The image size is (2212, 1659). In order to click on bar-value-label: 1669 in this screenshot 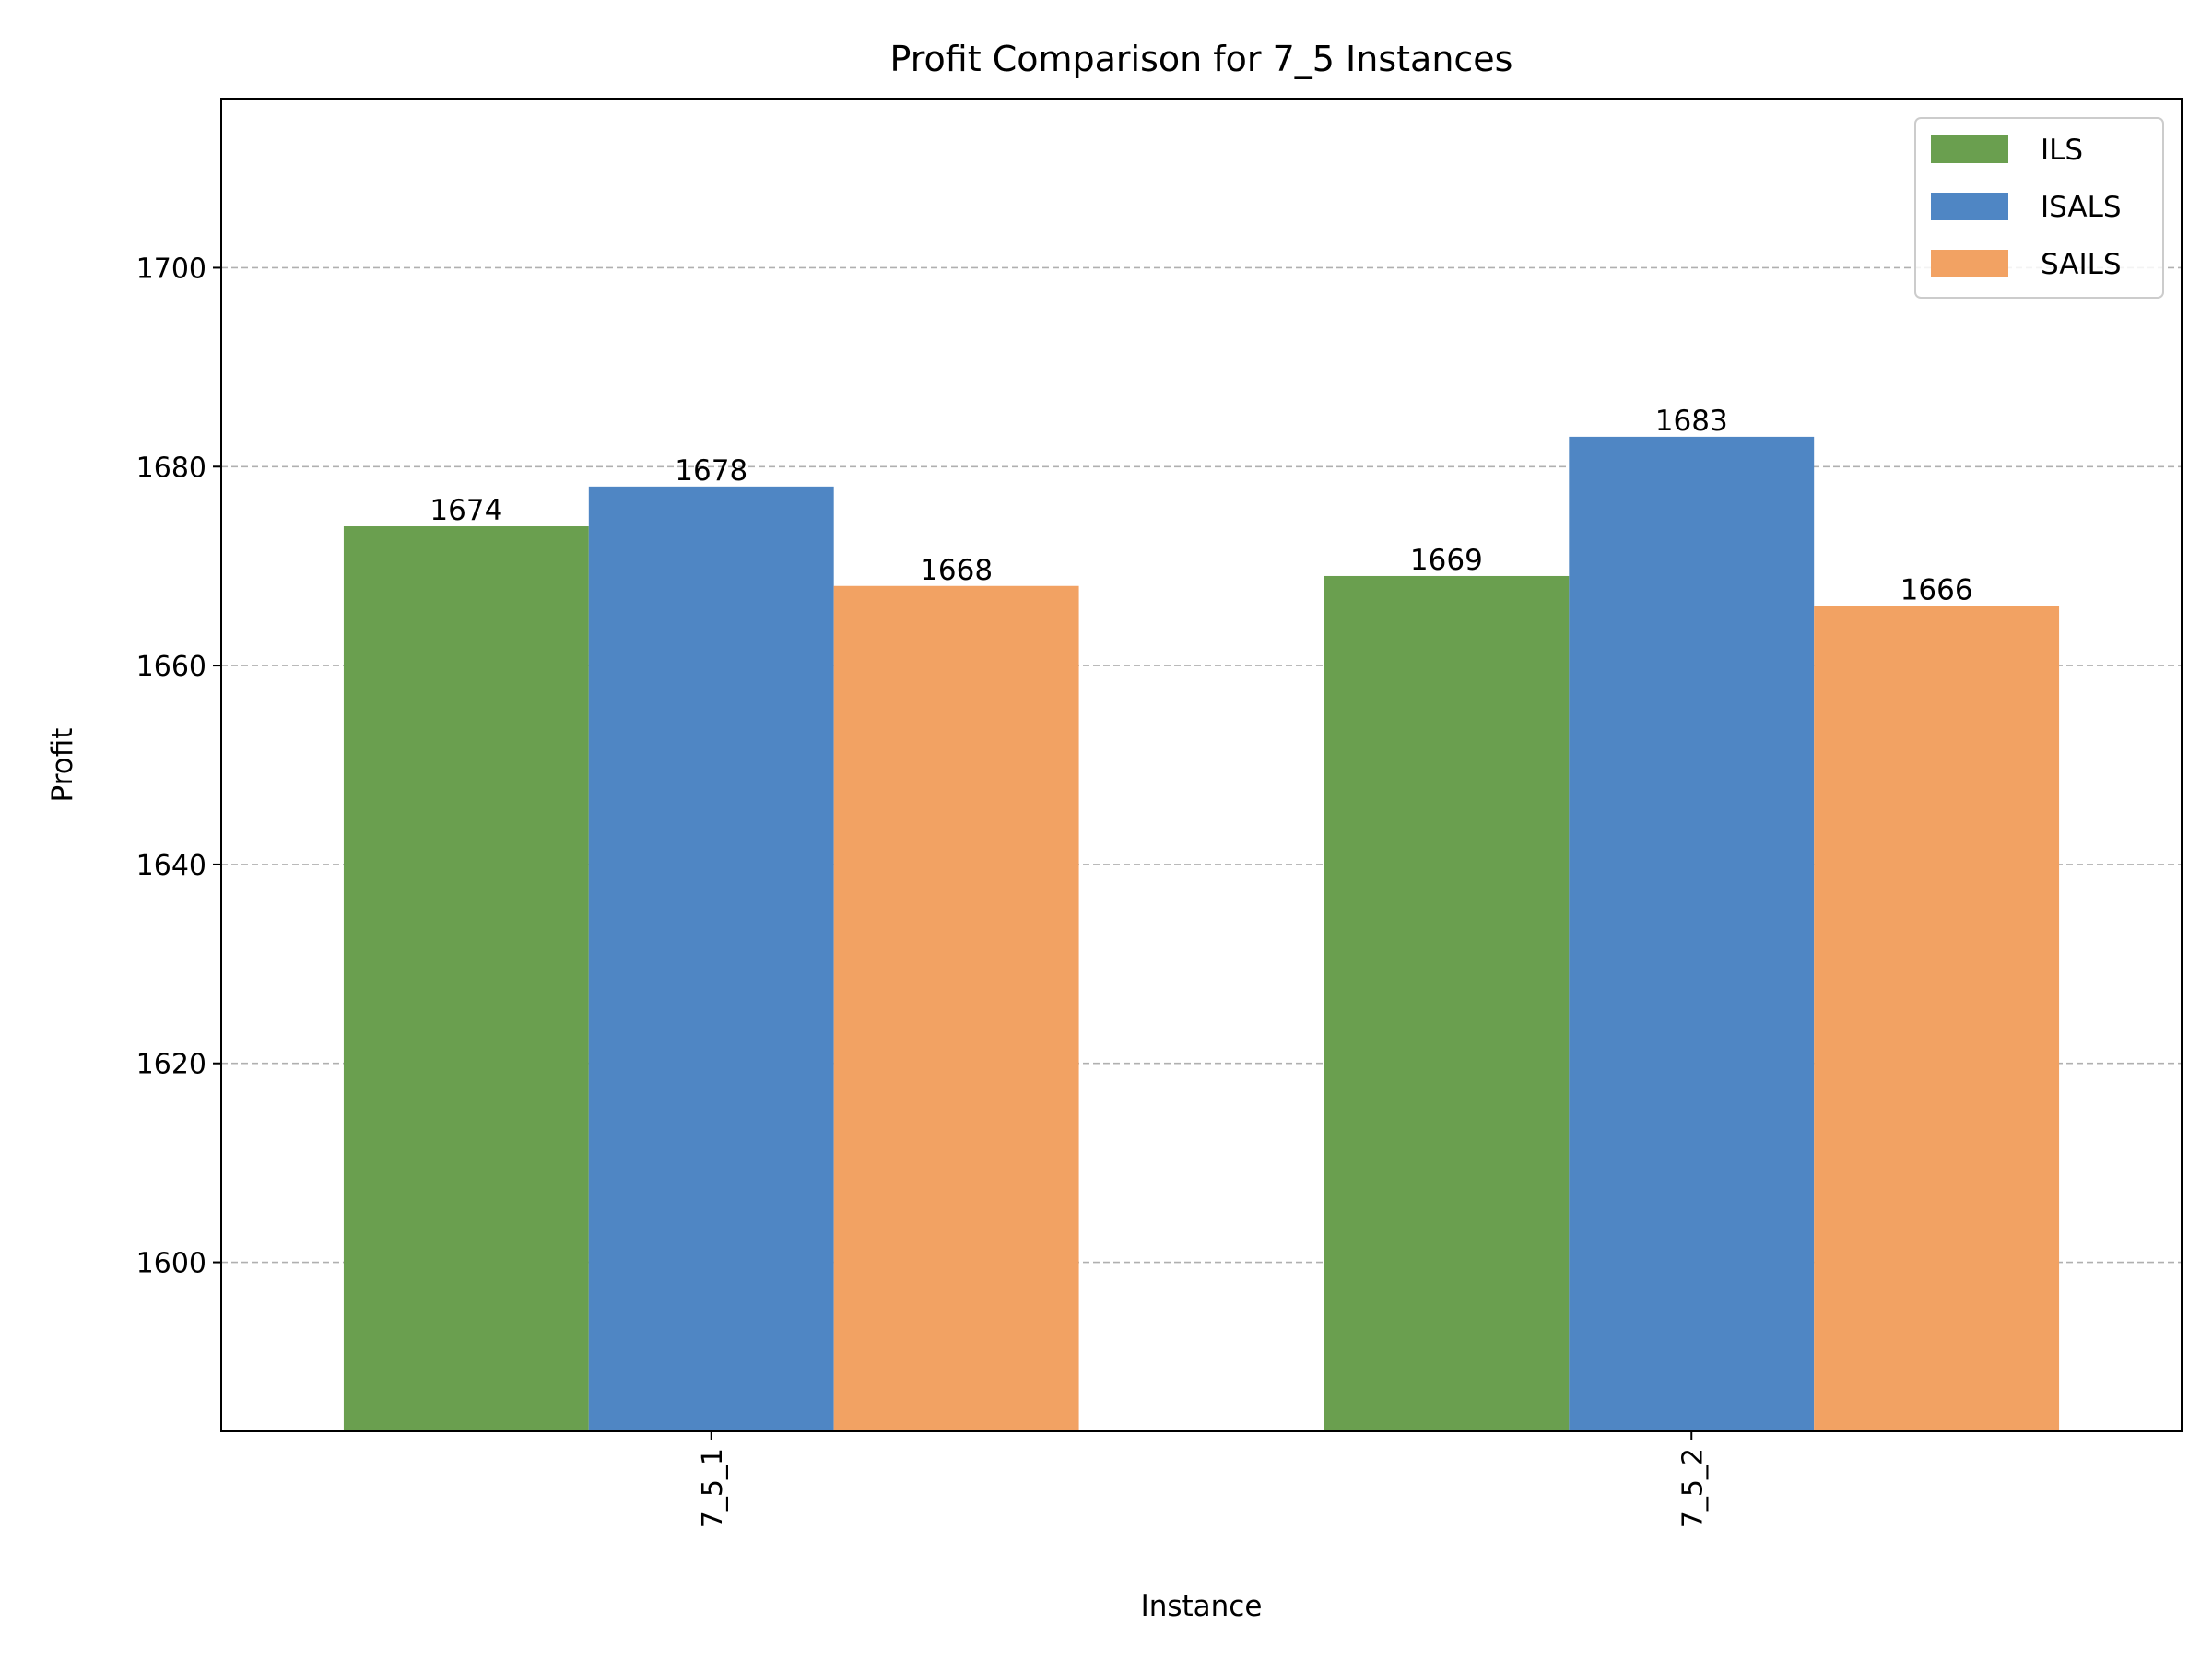, I will do `click(1446, 560)`.